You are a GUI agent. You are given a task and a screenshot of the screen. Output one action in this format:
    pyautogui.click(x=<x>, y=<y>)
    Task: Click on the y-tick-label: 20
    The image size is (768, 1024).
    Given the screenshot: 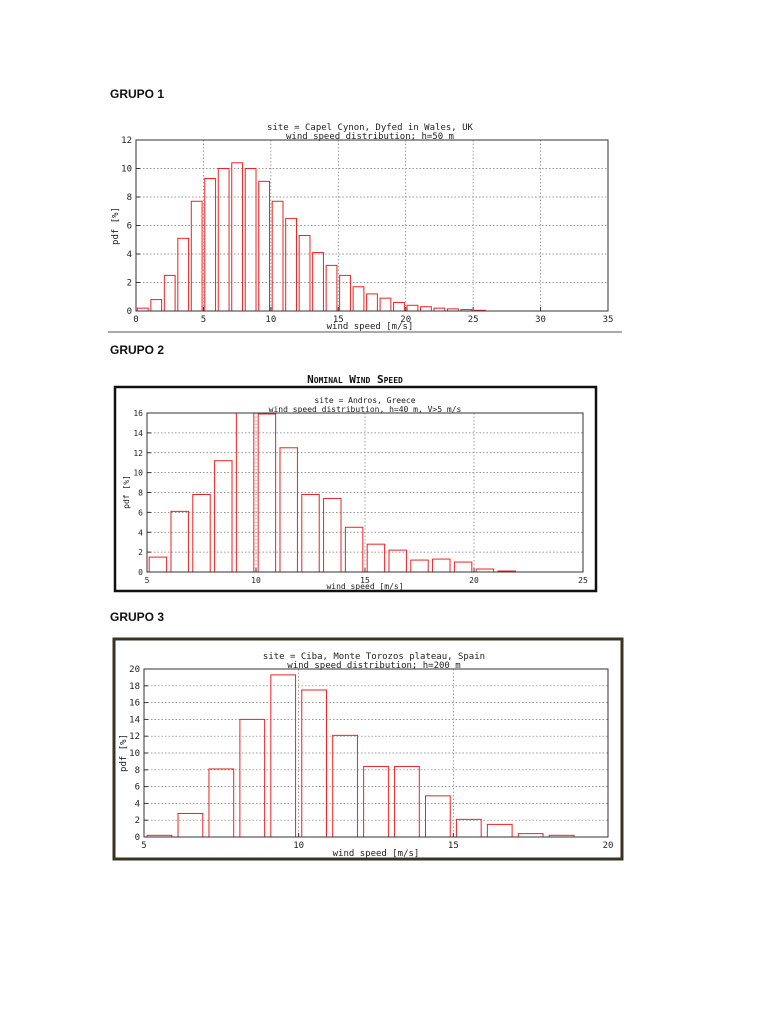 What is the action you would take?
    pyautogui.click(x=134, y=670)
    